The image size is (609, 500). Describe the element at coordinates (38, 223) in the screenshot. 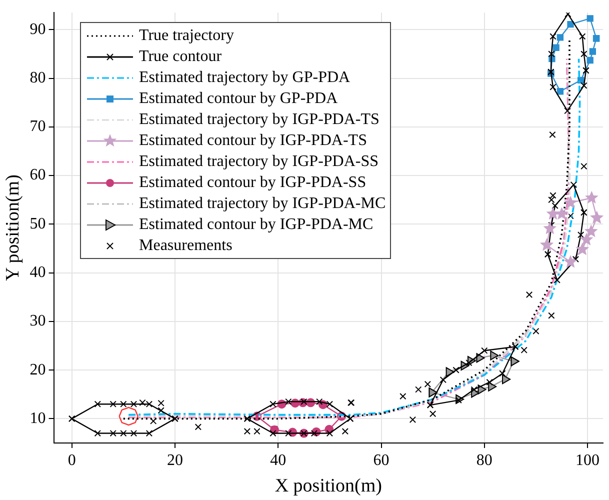

I see `y-tick-label: 50` at that location.